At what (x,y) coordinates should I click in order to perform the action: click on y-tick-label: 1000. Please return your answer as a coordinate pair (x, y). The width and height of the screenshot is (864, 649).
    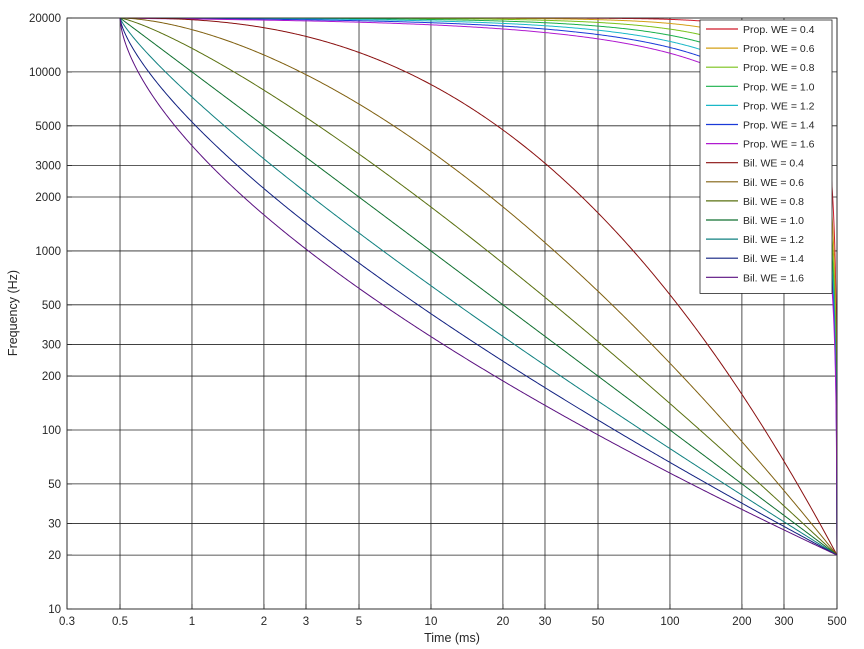
    Looking at the image, I should click on (48, 252).